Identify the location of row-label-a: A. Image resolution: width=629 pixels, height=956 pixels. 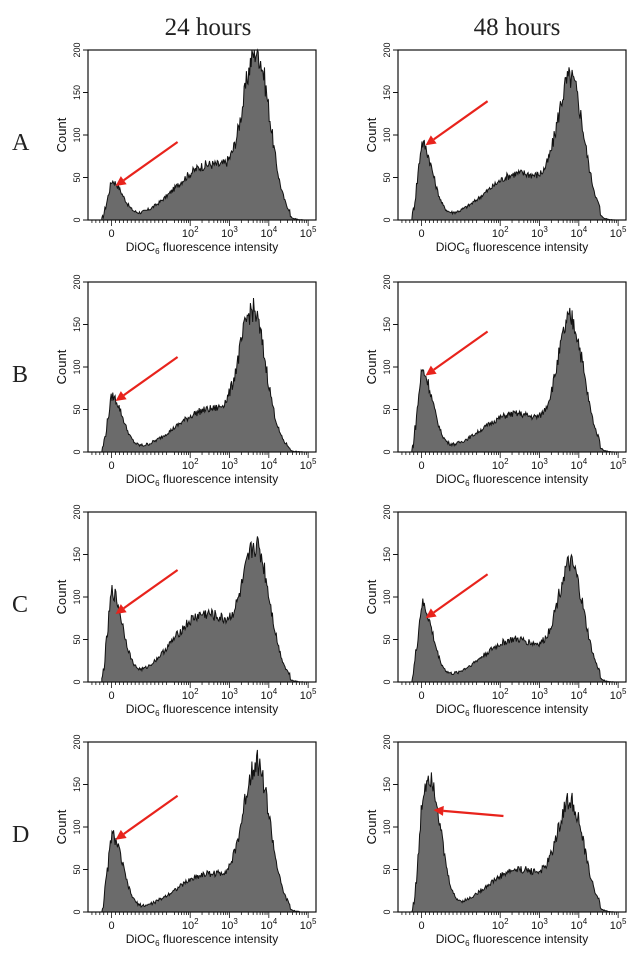
(21, 143).